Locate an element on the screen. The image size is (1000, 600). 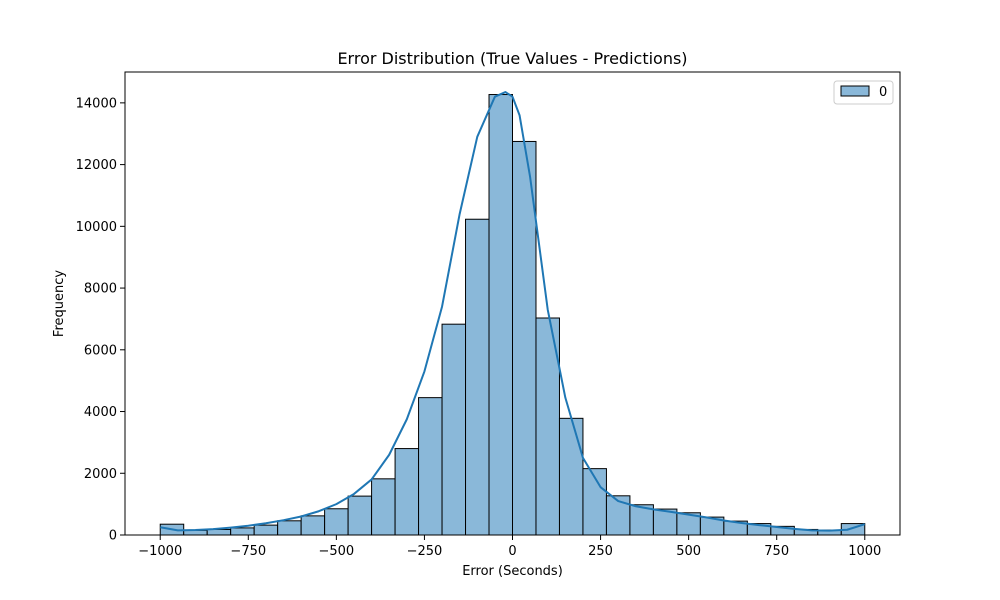
x-tick-label: −1000 is located at coordinates (160, 551).